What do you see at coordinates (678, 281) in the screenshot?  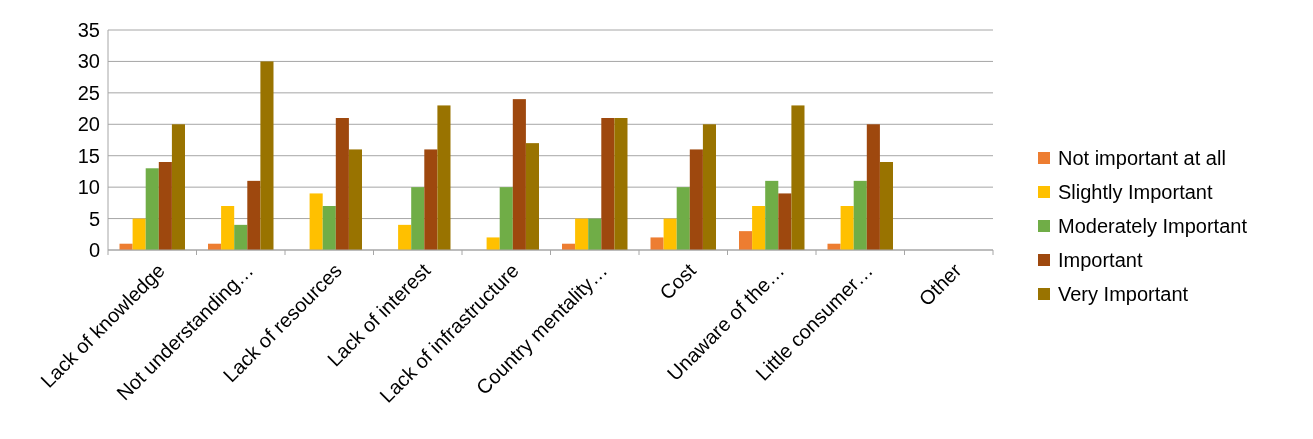 I see `x-tick-label: Cost` at bounding box center [678, 281].